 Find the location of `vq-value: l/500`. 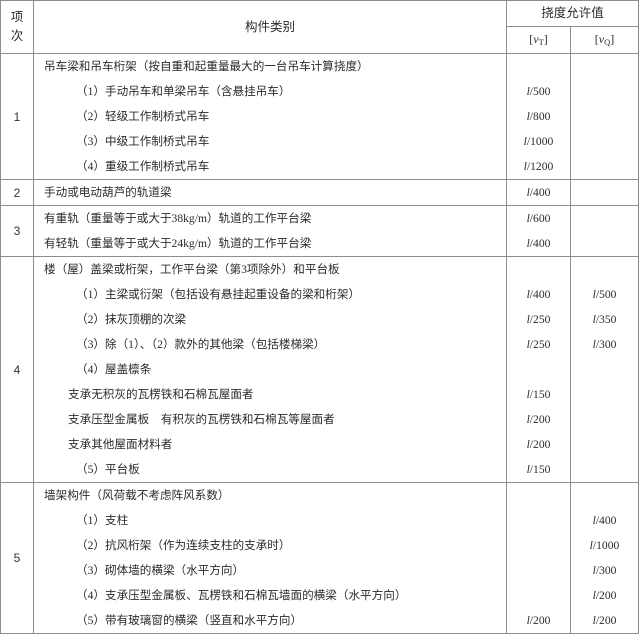

vq-value: l/500 is located at coordinates (604, 294).